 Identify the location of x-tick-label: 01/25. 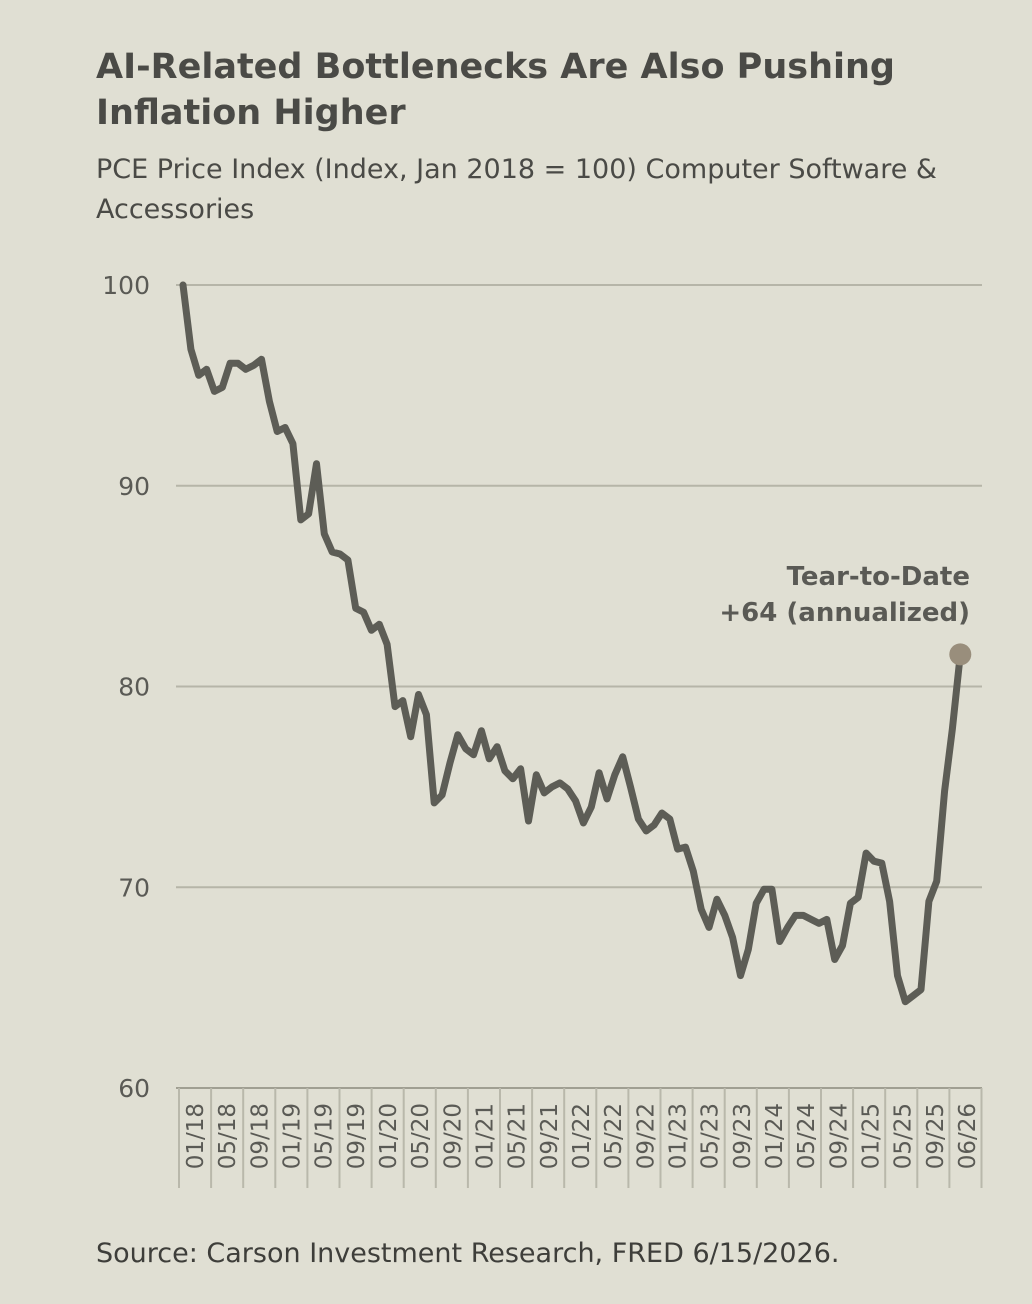
(872, 1136).